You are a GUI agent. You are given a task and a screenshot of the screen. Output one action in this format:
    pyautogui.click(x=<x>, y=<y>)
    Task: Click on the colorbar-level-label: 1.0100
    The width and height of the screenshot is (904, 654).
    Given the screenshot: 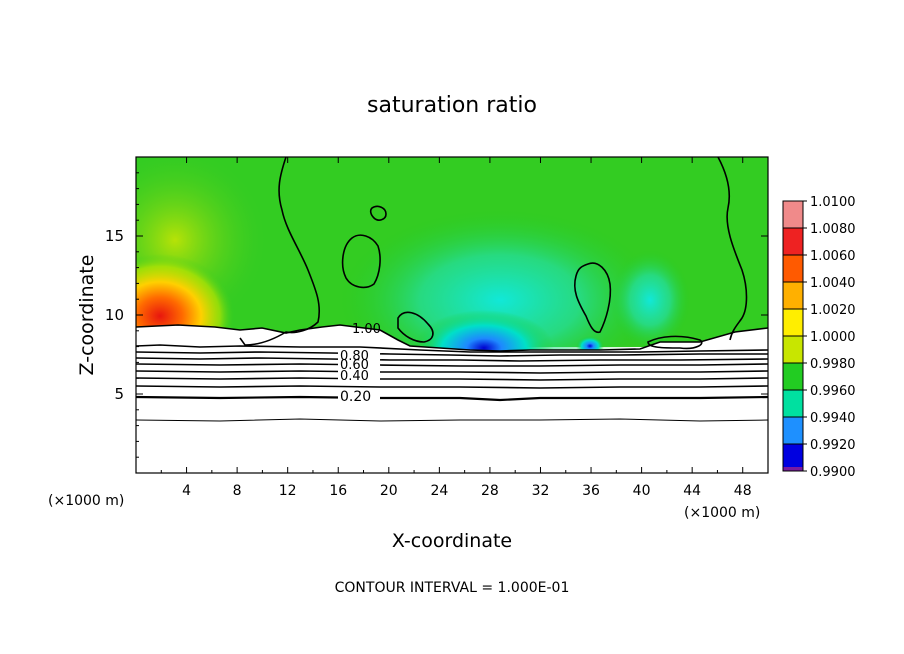 What is the action you would take?
    pyautogui.click(x=833, y=202)
    